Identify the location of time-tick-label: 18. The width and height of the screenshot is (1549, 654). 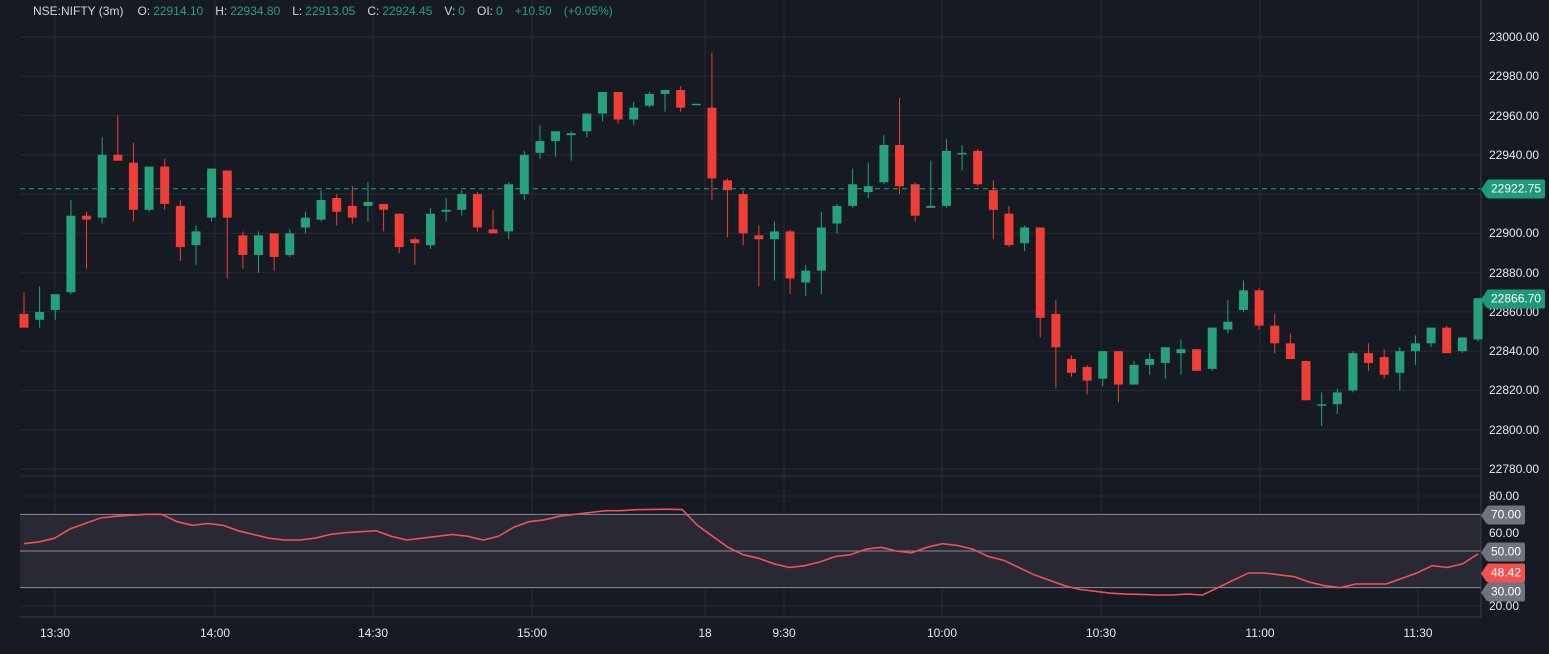
(705, 633).